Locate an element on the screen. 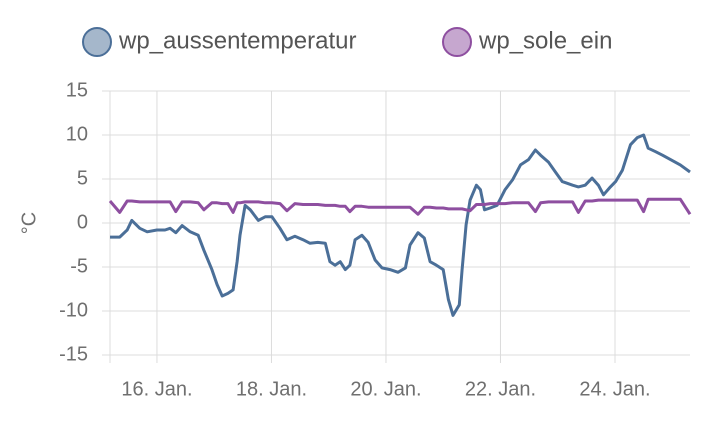 The image size is (723, 436). y-axis-label: °C is located at coordinates (29, 223).